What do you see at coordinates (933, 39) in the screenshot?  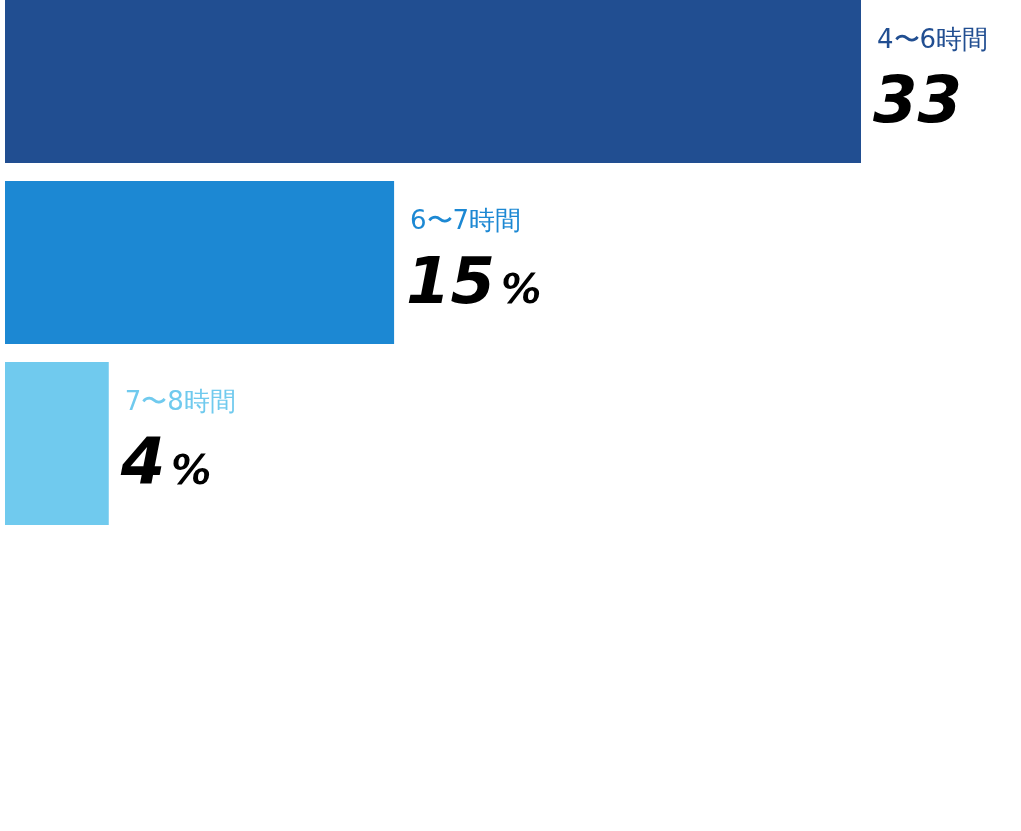 I see `y-tick-label: 4〜6時間` at bounding box center [933, 39].